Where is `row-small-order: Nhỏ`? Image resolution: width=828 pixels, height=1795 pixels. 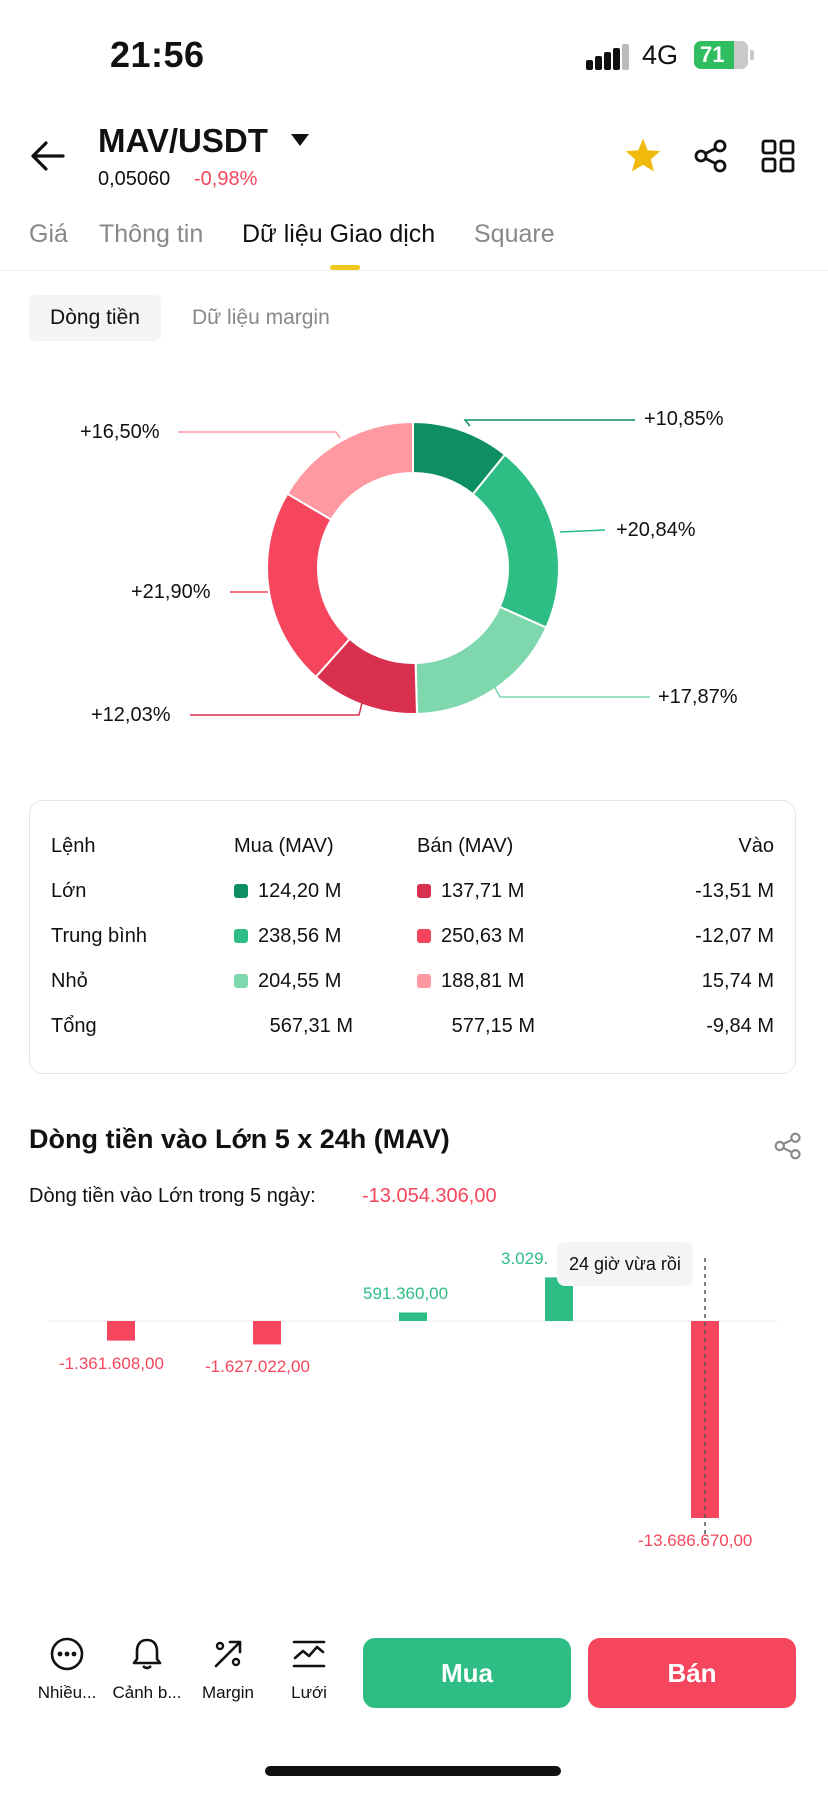
row-small-order: Nhỏ is located at coordinates (69, 981).